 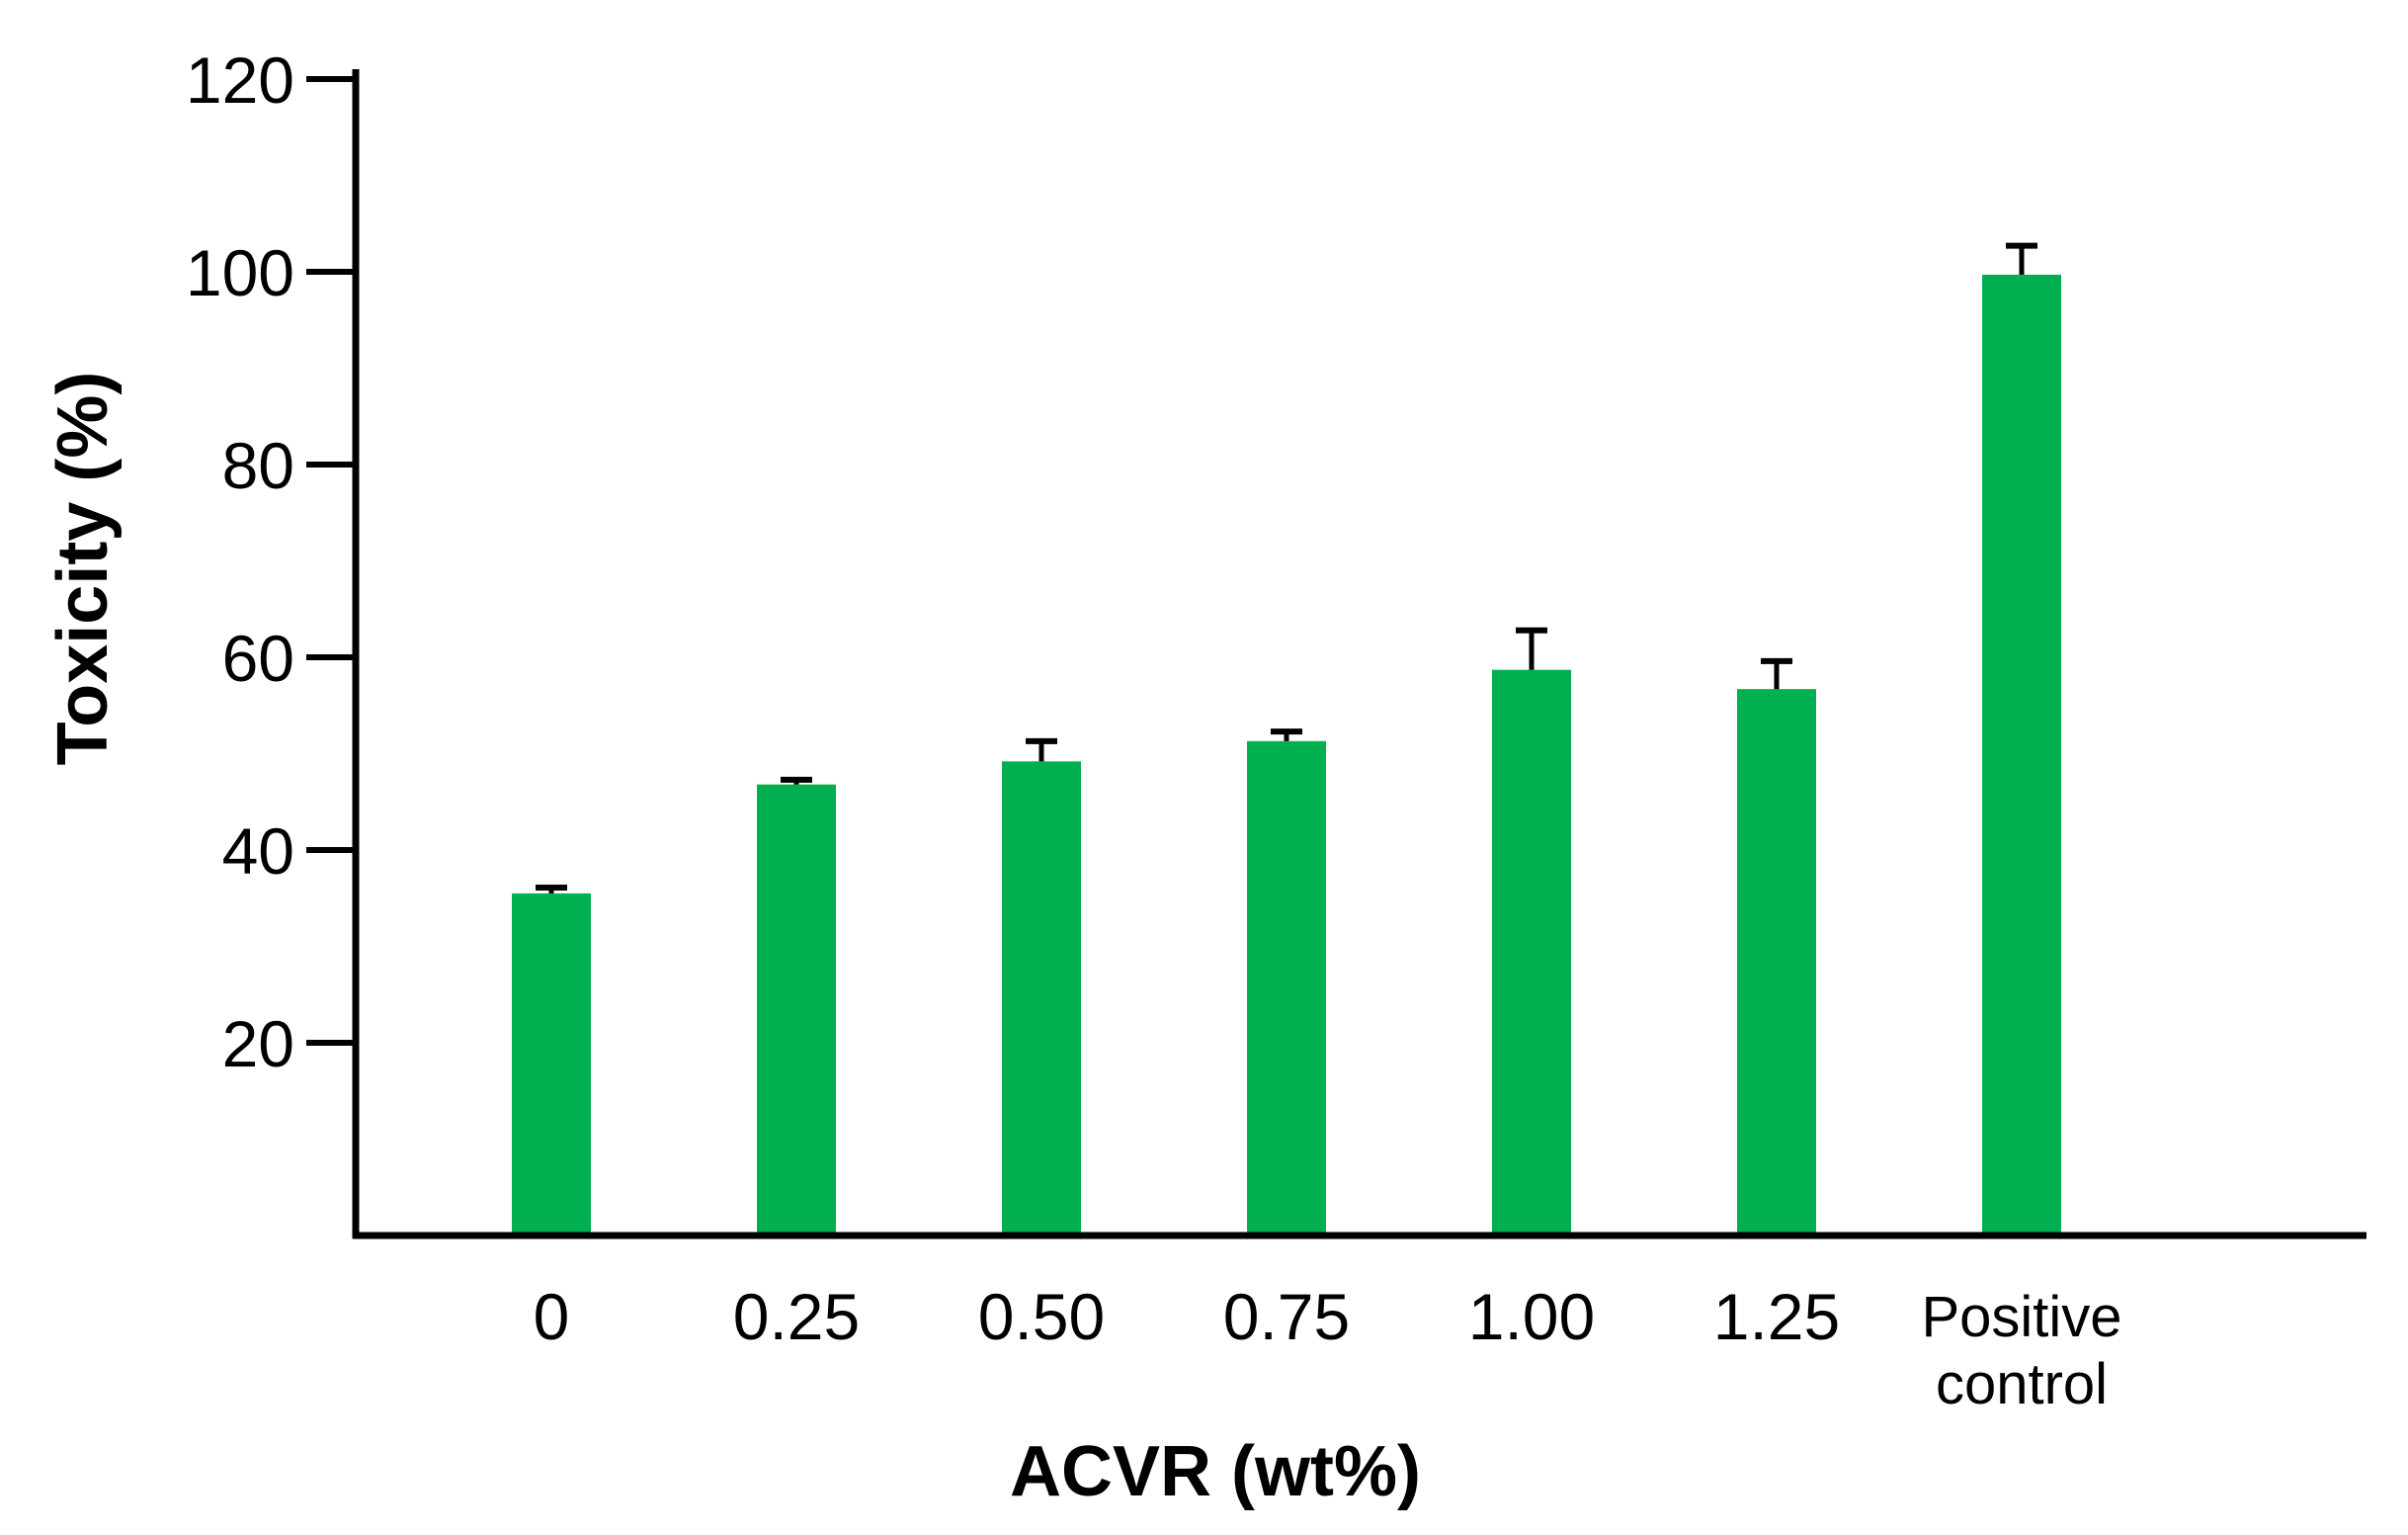 I want to click on x-tick-label: Positive, so click(x=2021, y=1317).